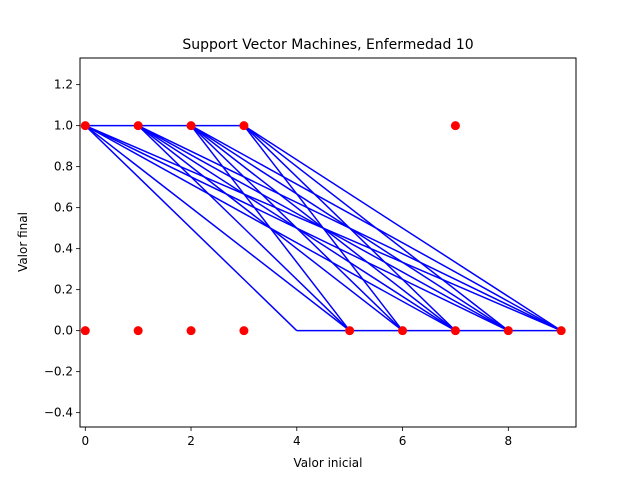 Image resolution: width=640 pixels, height=480 pixels. Describe the element at coordinates (297, 441) in the screenshot. I see `x-tick-label-2: 4` at that location.